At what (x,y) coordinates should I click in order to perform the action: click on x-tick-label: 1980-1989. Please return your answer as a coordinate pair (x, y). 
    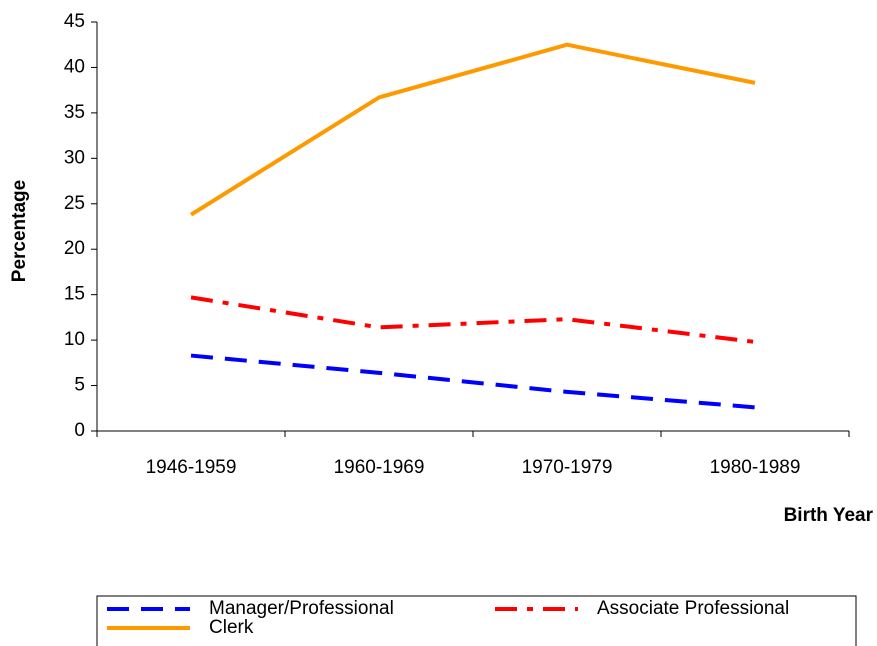
    Looking at the image, I should click on (755, 467).